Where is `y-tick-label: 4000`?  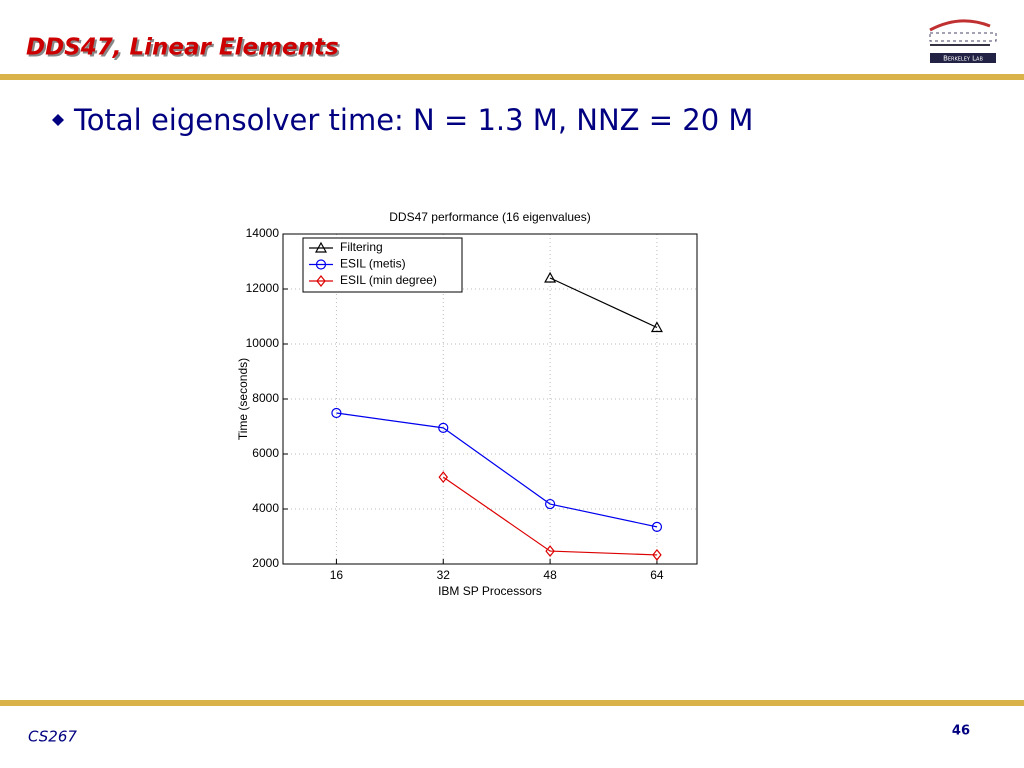
y-tick-label: 4000 is located at coordinates (265, 508).